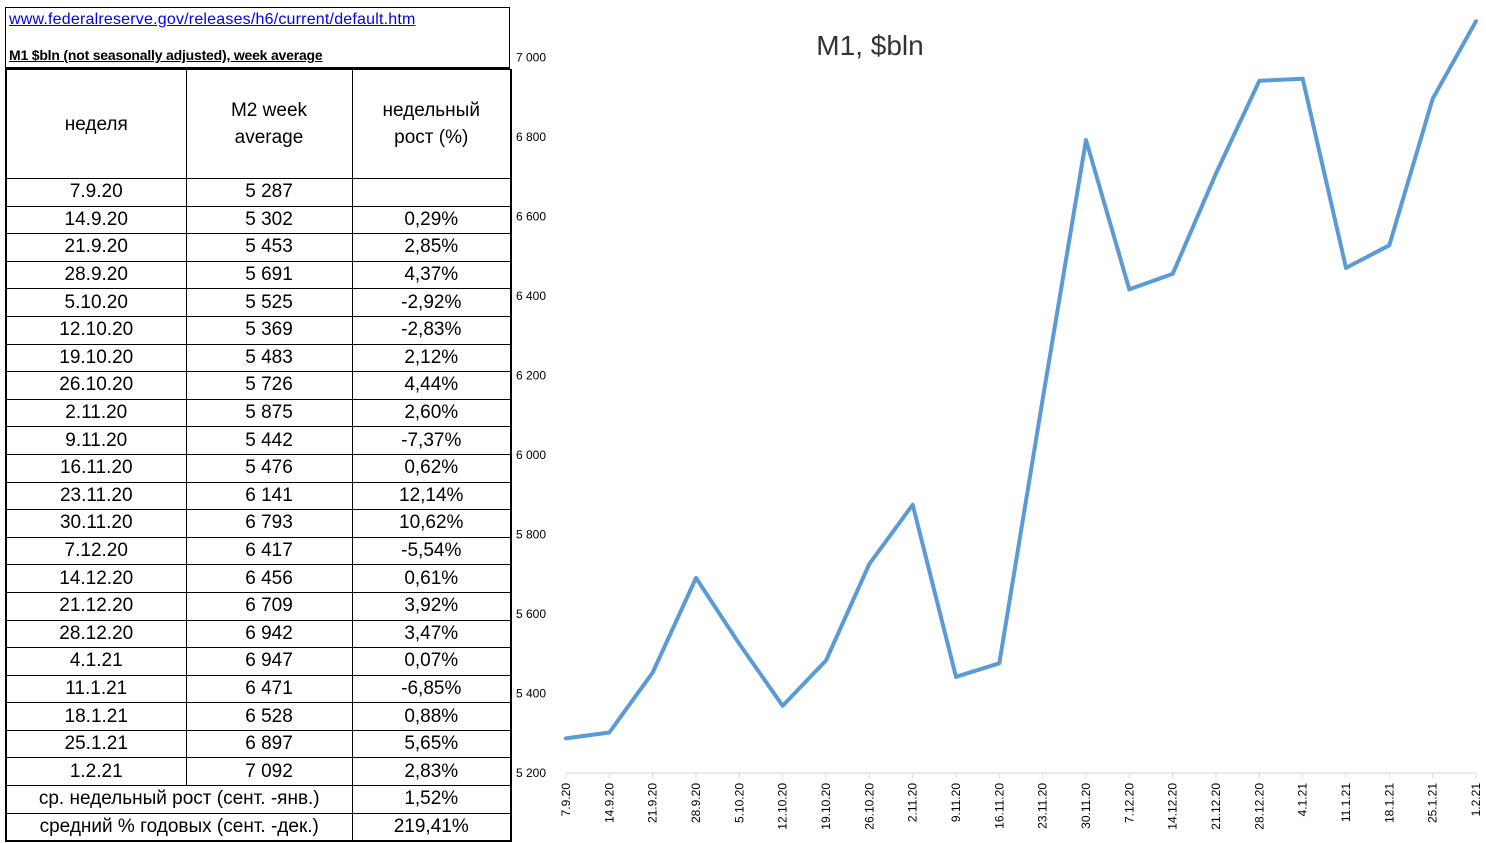  What do you see at coordinates (96, 689) in the screenshot?
I see `week-cell: 11.1.21` at bounding box center [96, 689].